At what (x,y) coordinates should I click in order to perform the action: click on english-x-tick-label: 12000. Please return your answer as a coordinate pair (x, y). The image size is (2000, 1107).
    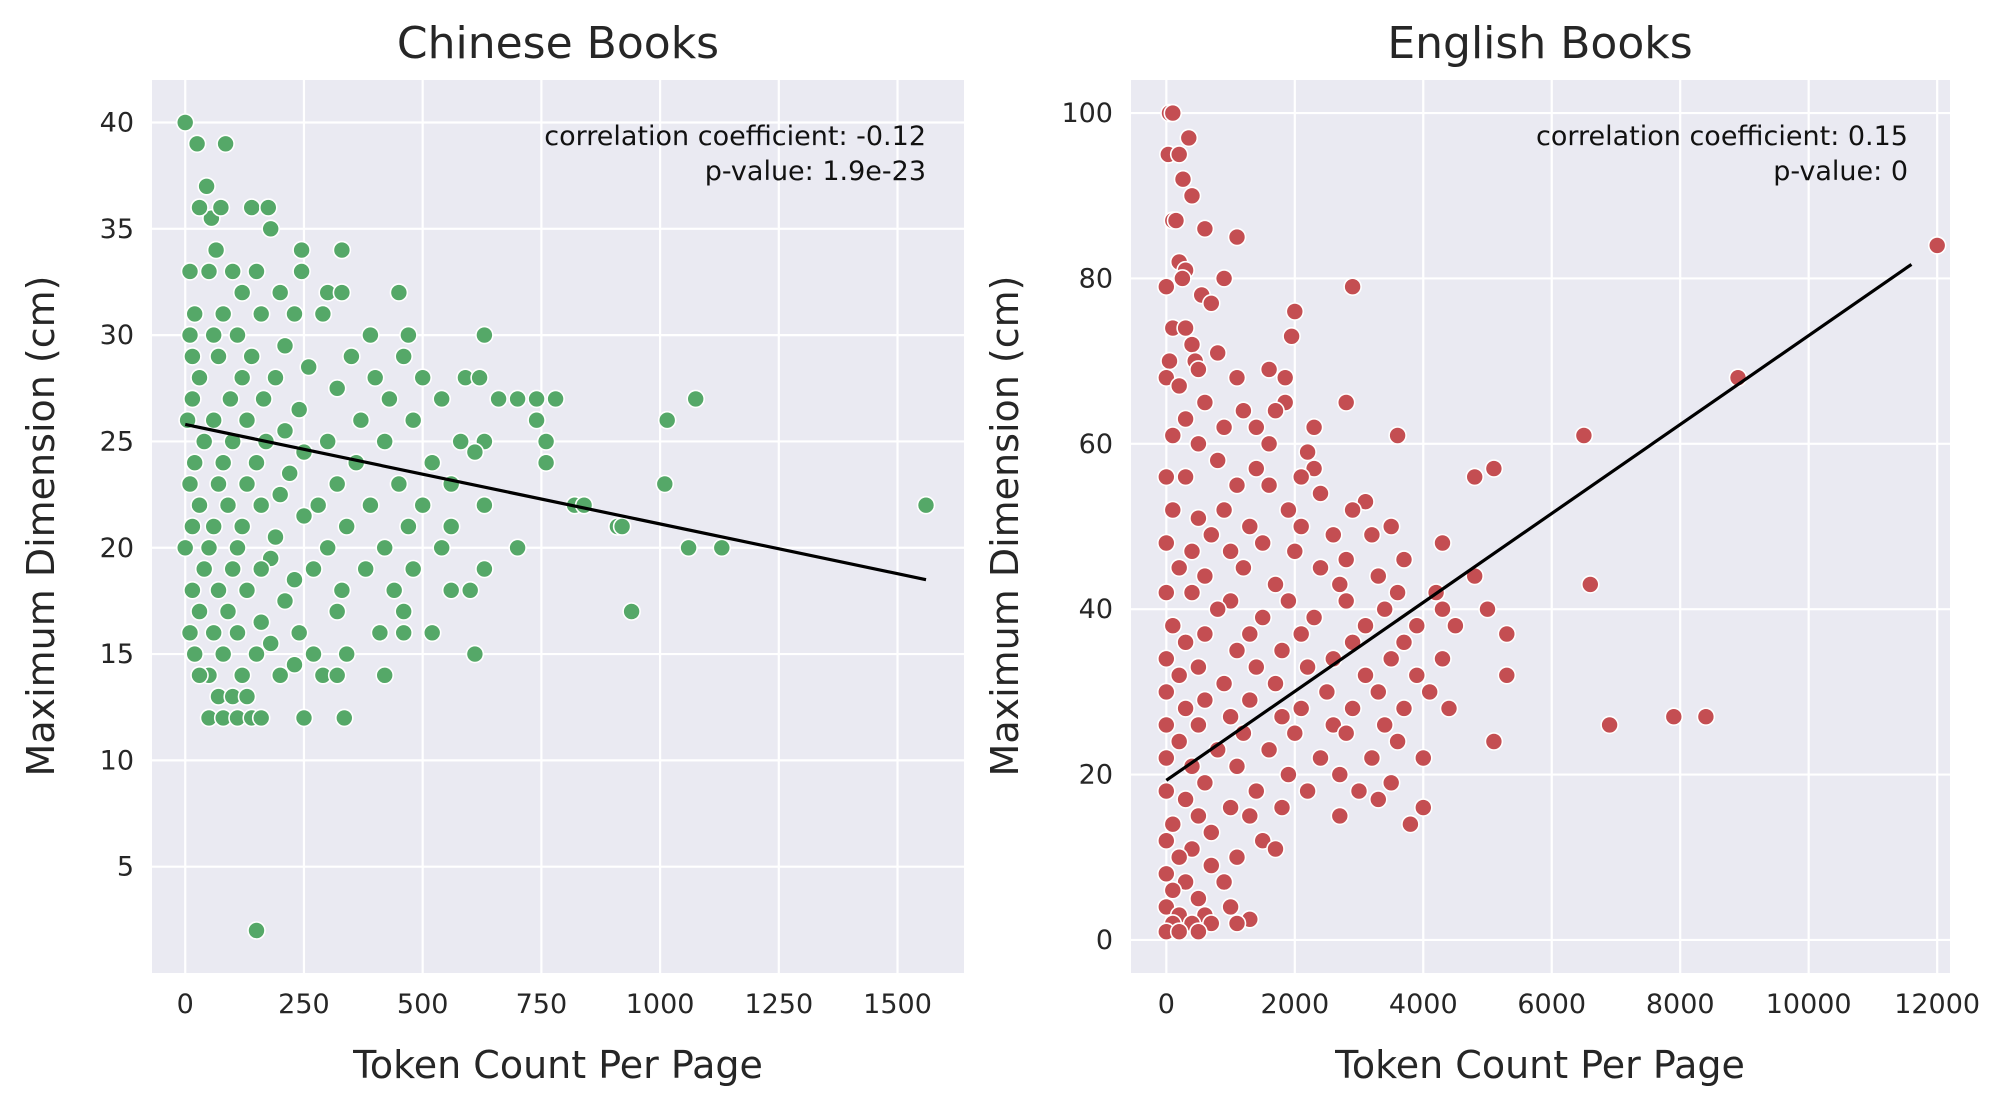
    Looking at the image, I should click on (1937, 1004).